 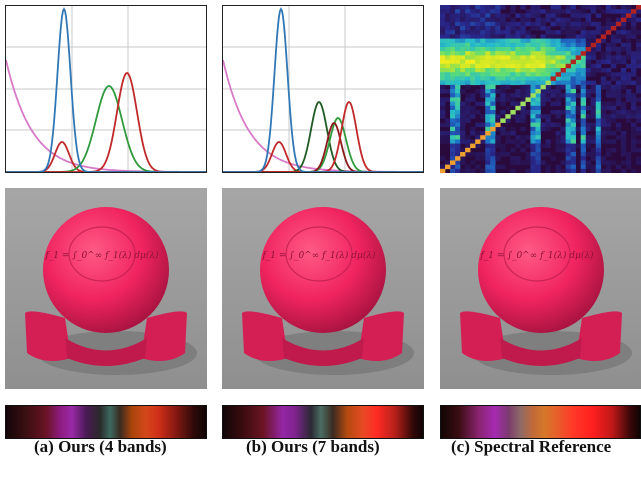 I want to click on heatmap-cells, so click(x=540, y=89).